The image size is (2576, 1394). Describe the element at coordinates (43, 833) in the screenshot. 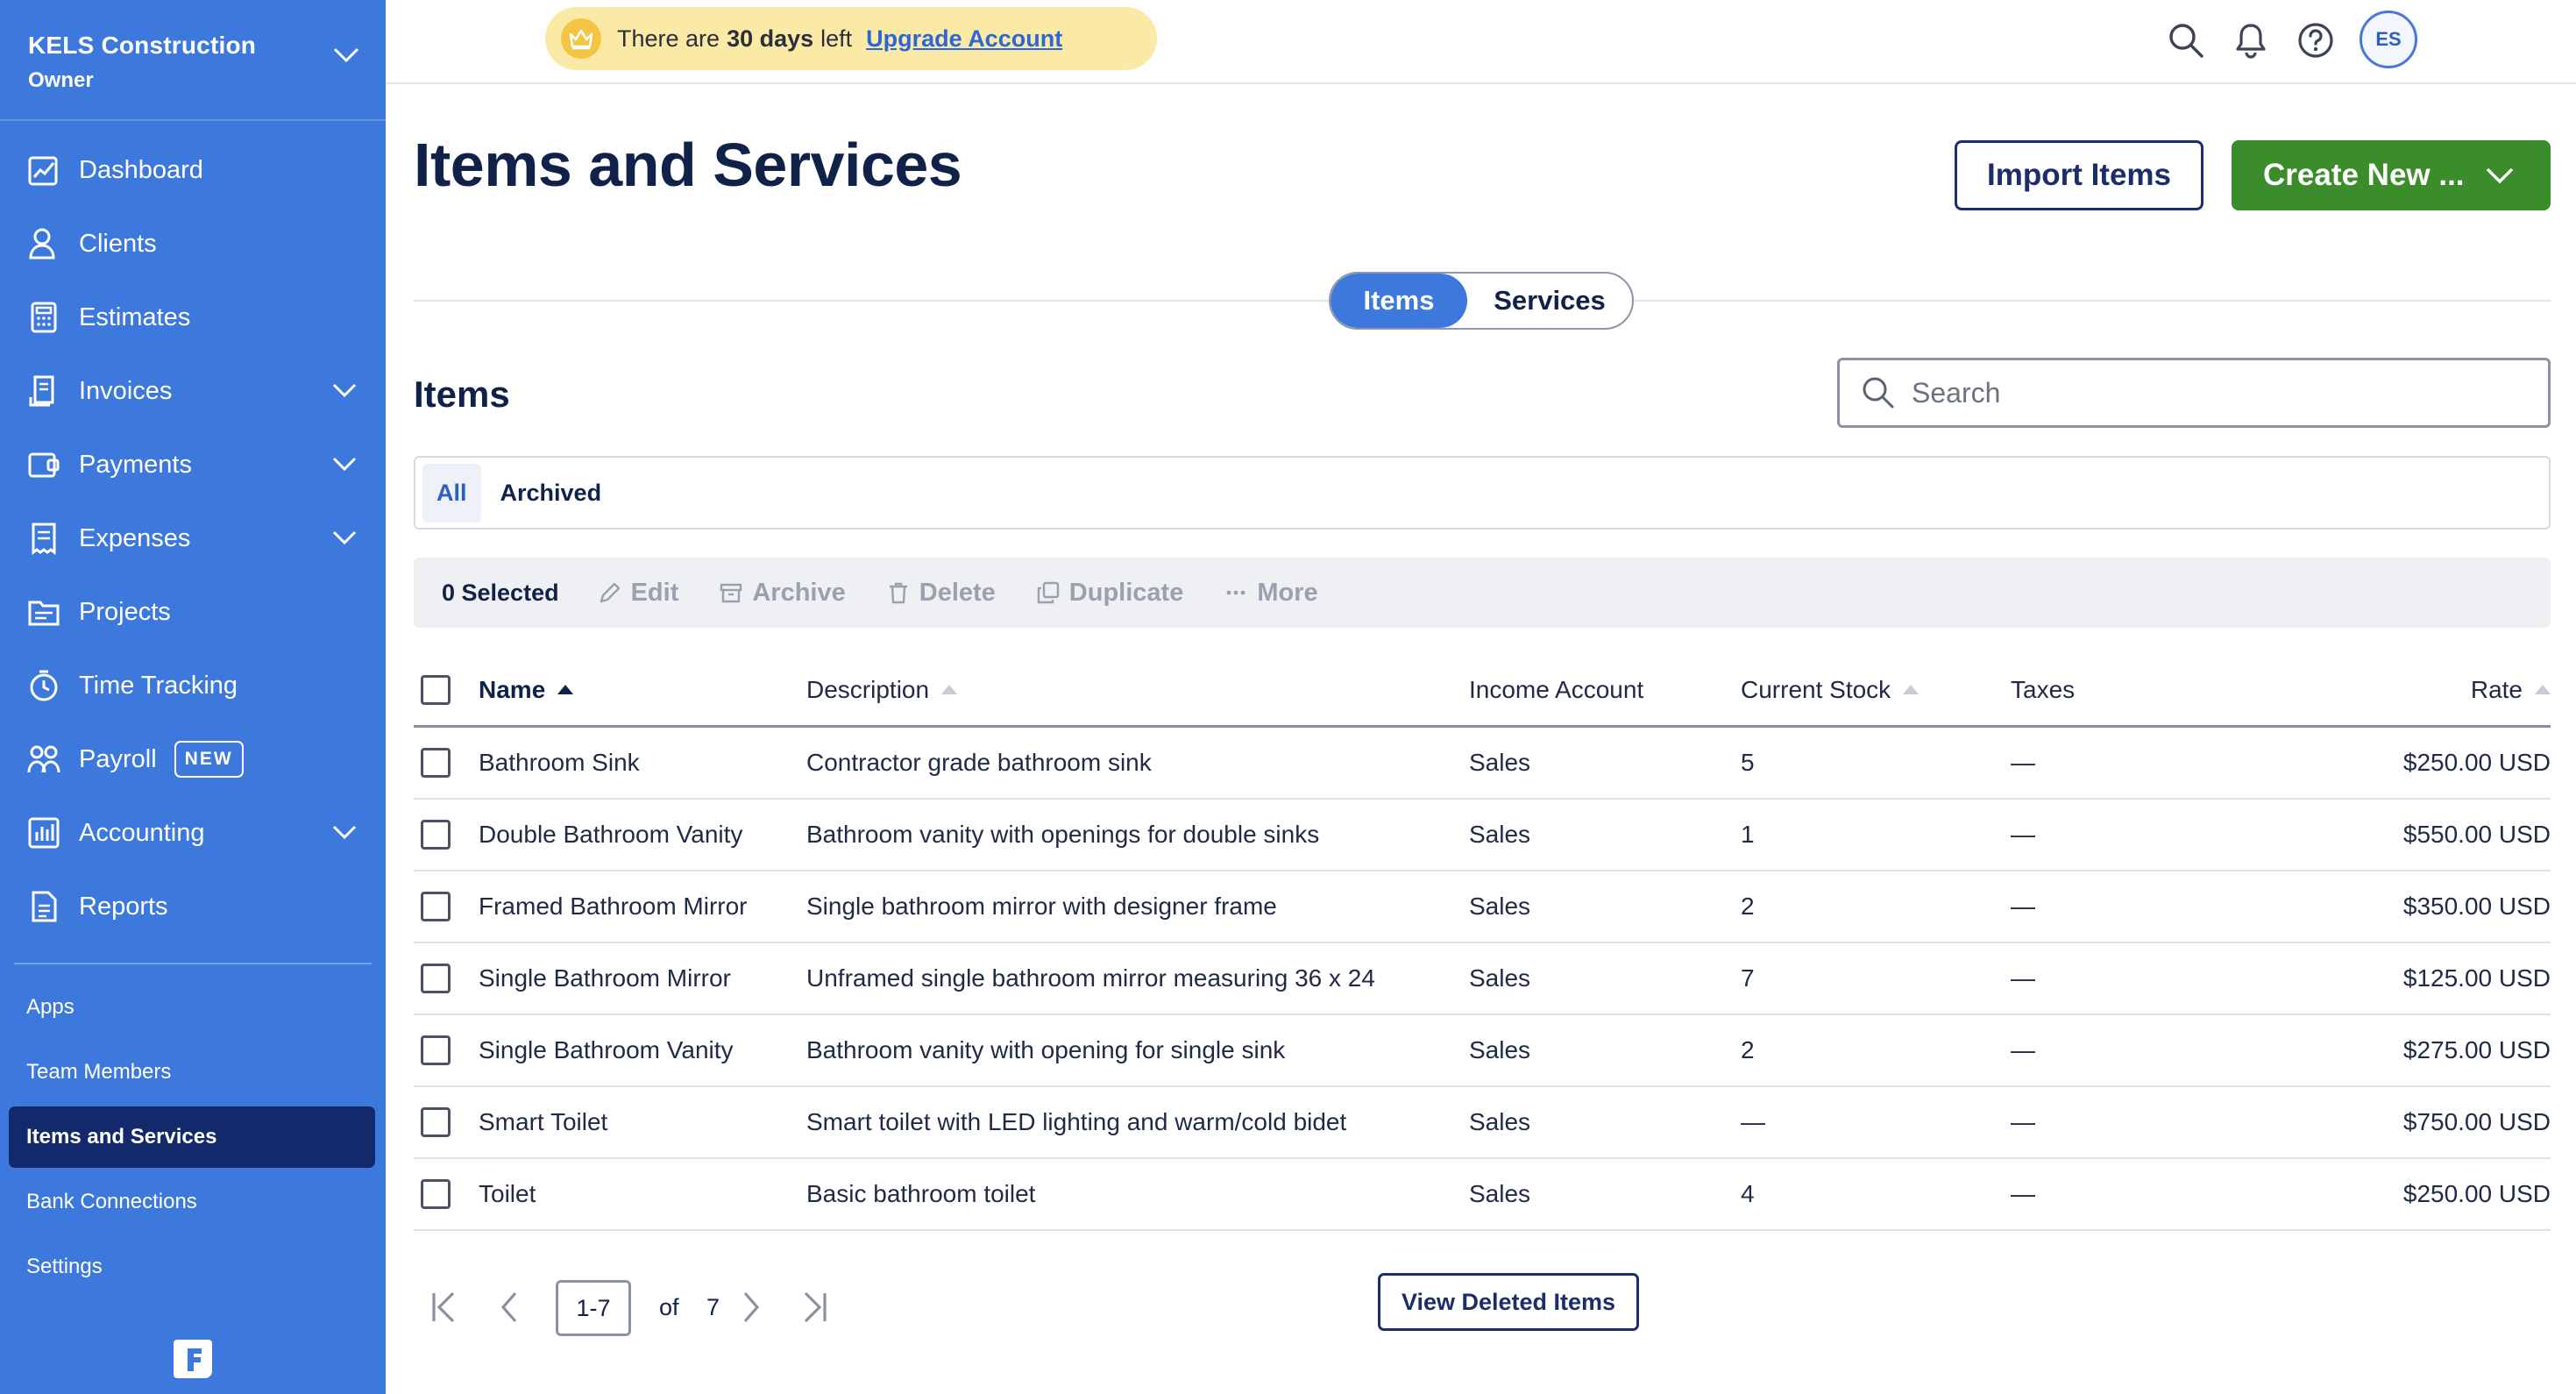

I see `accounting-icon` at that location.